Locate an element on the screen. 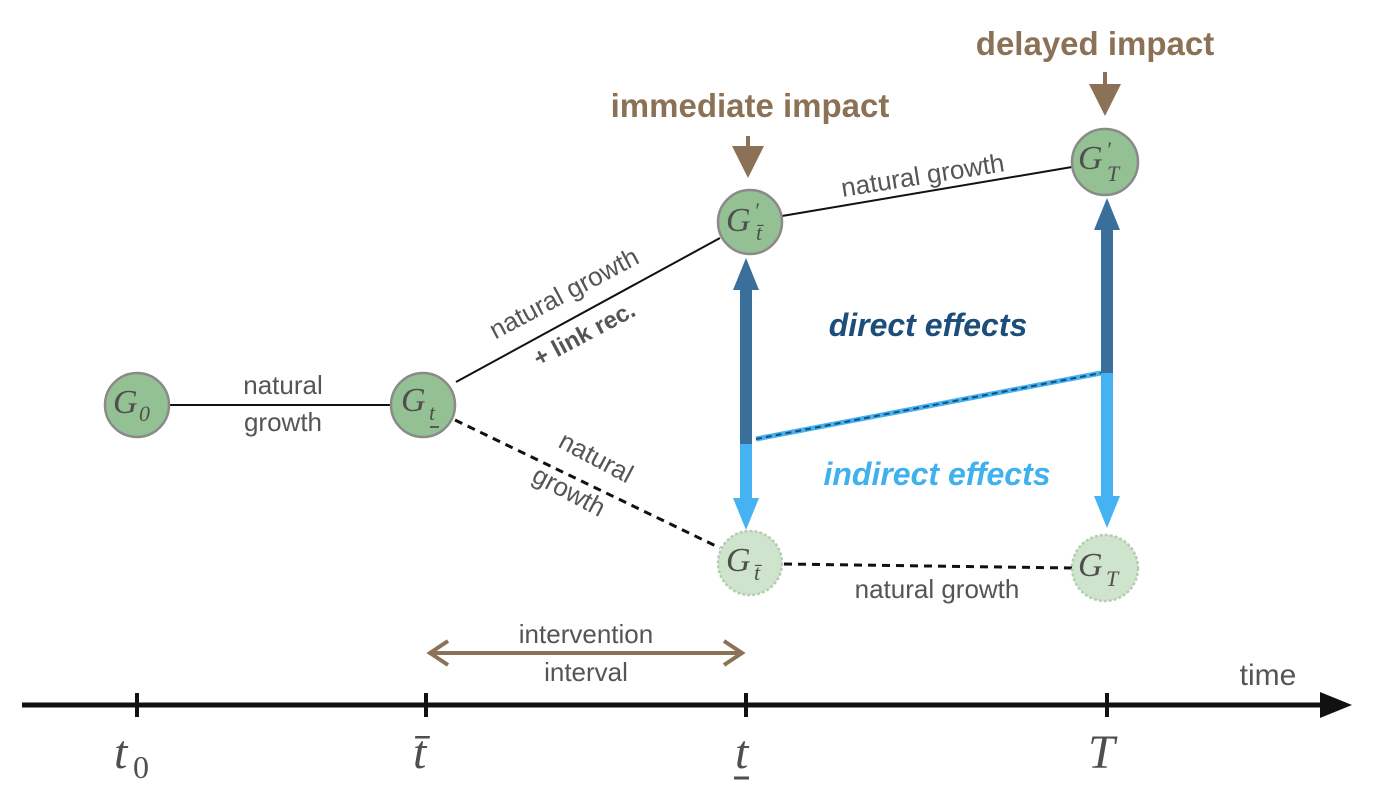 The height and width of the screenshot is (810, 1385). edge-gt-gprime-tbar is located at coordinates (588, 310).